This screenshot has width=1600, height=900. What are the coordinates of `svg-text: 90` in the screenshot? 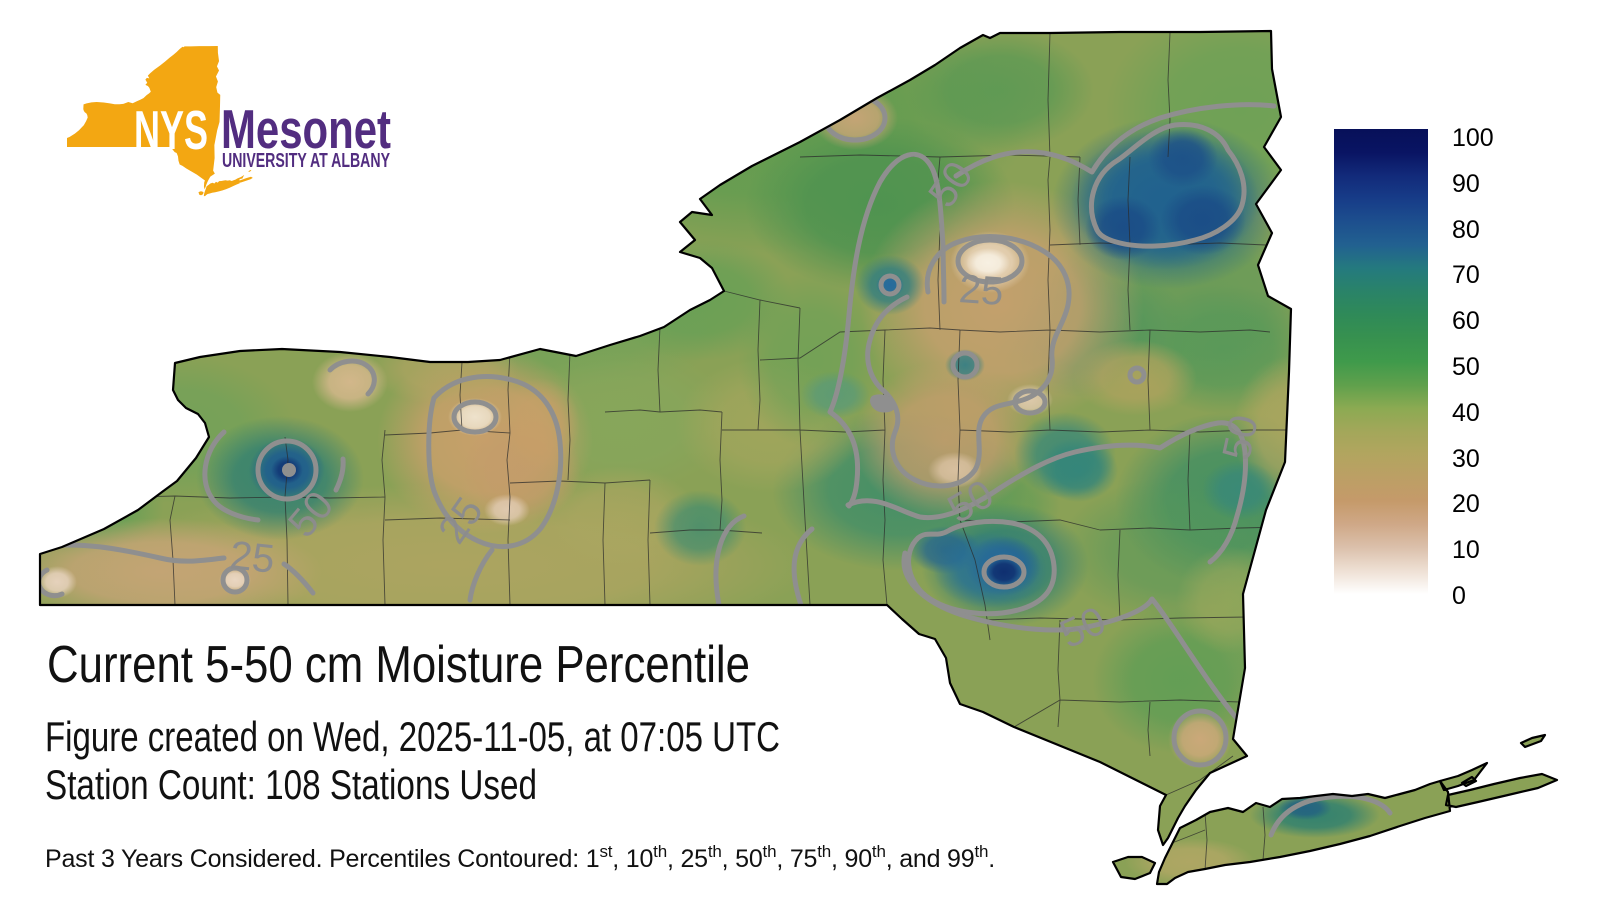 It's located at (1466, 184).